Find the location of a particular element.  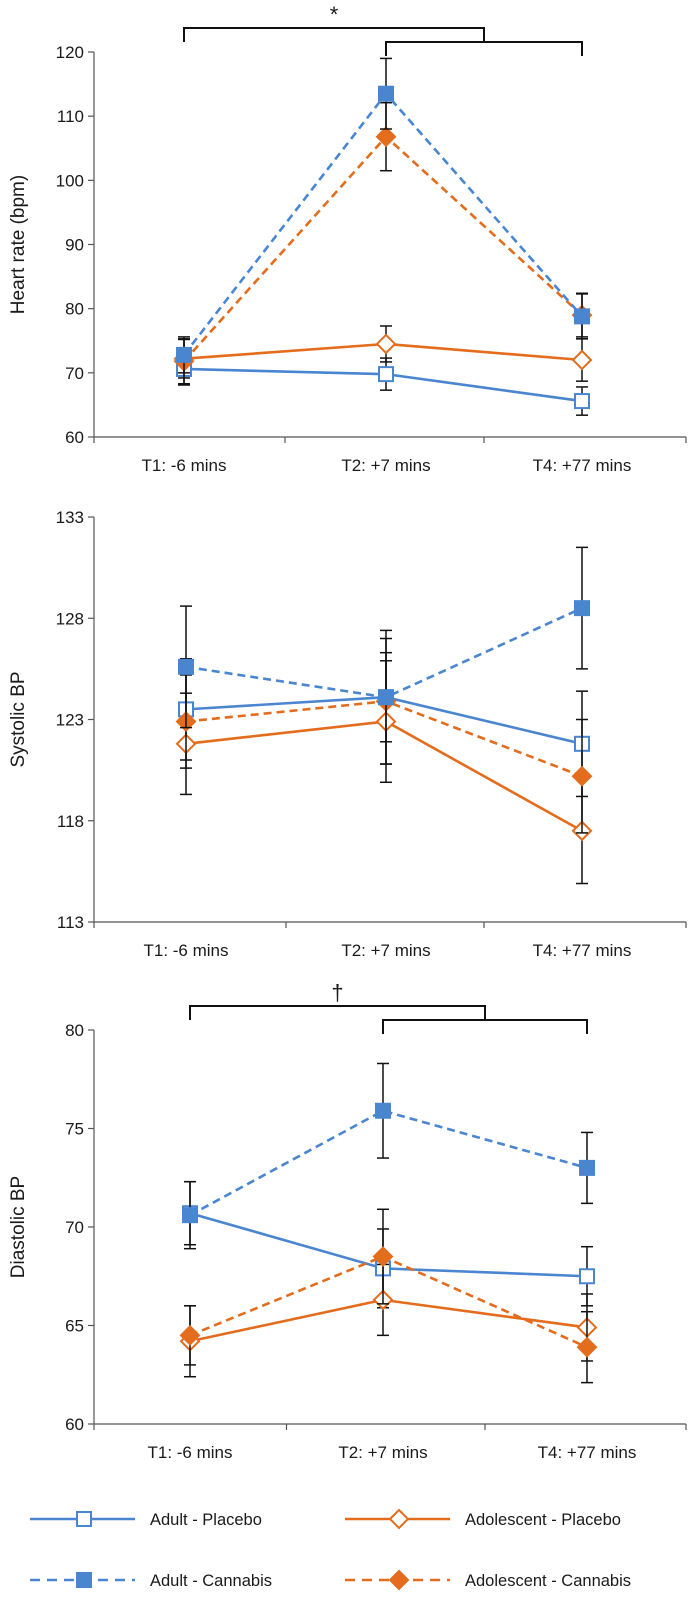

y-tick-label: 128 is located at coordinates (70, 618).